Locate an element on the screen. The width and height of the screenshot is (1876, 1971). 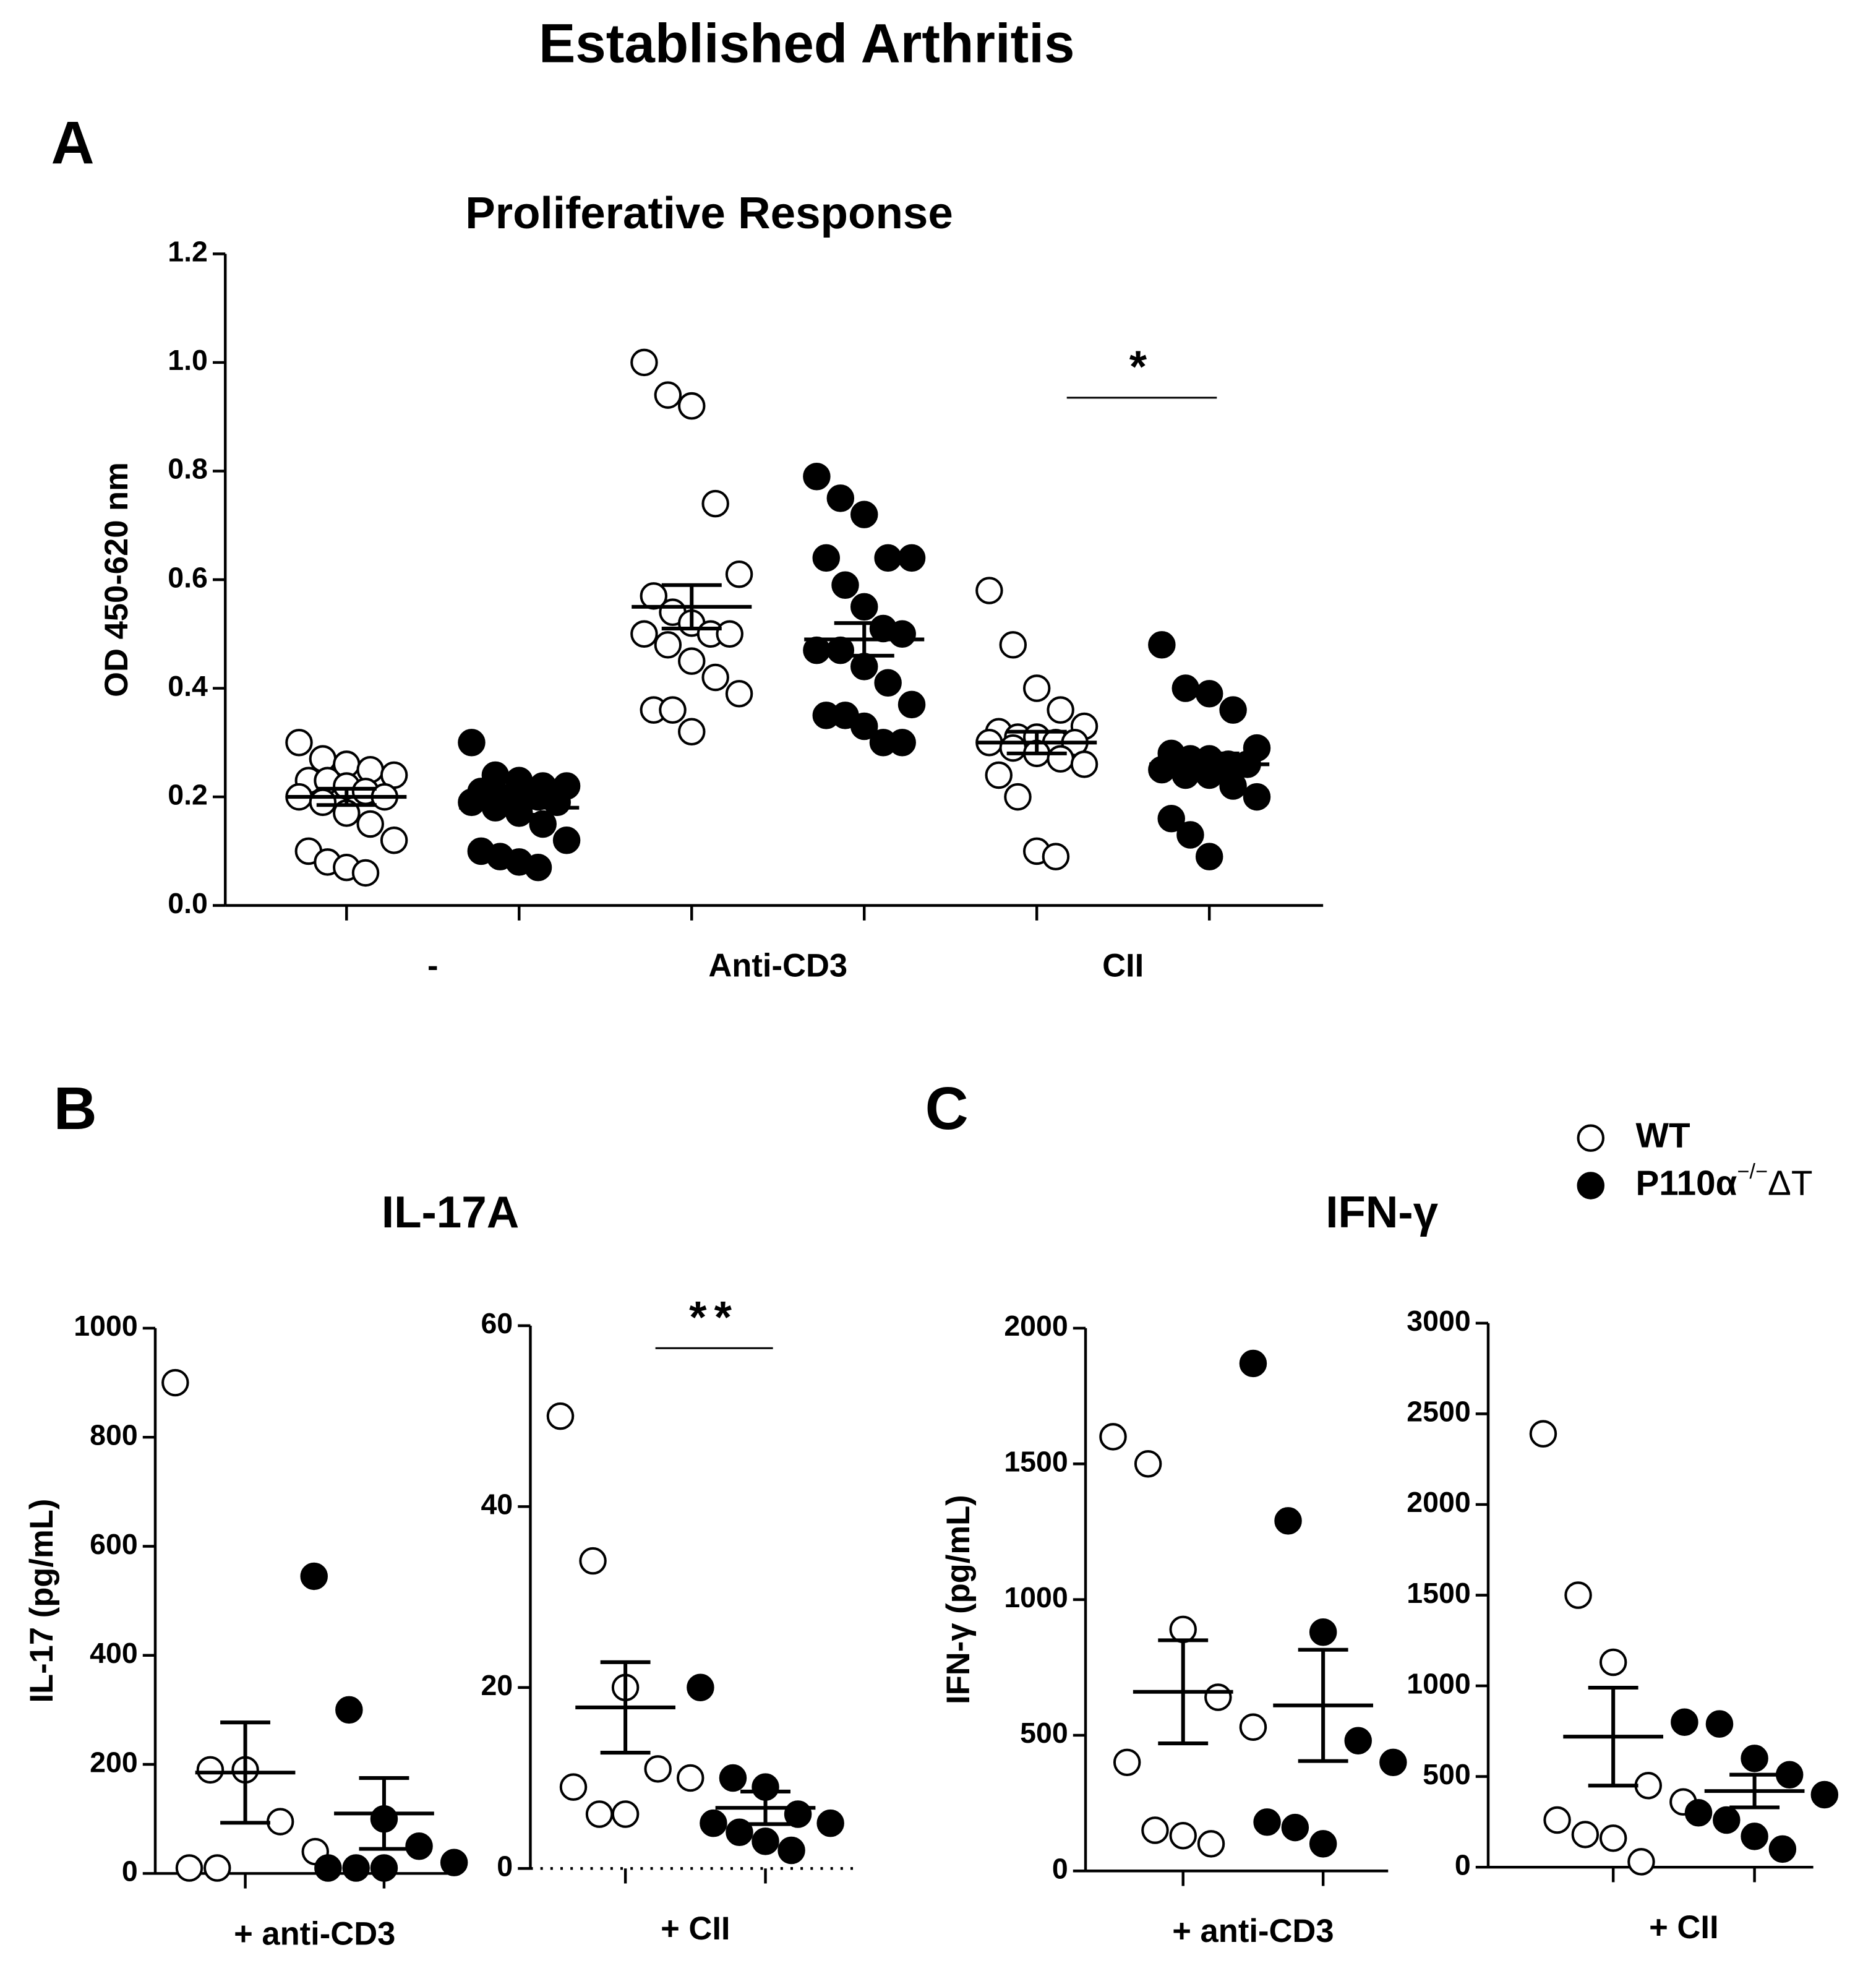
panel-label: C is located at coordinates (947, 1108).